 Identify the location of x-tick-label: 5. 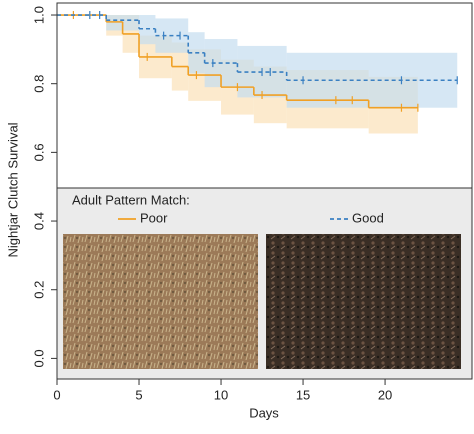
(138, 394).